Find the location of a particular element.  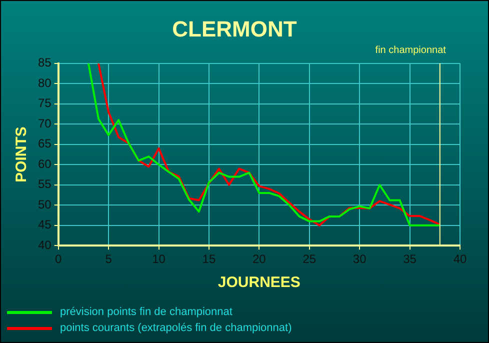

y-tick-label: 80 is located at coordinates (45, 83).